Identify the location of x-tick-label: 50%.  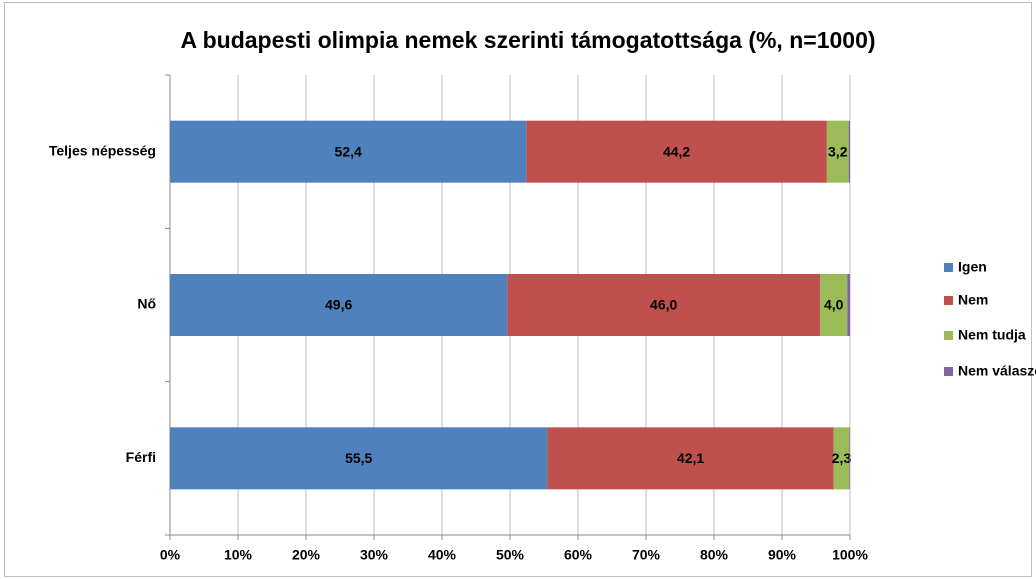
(510, 555).